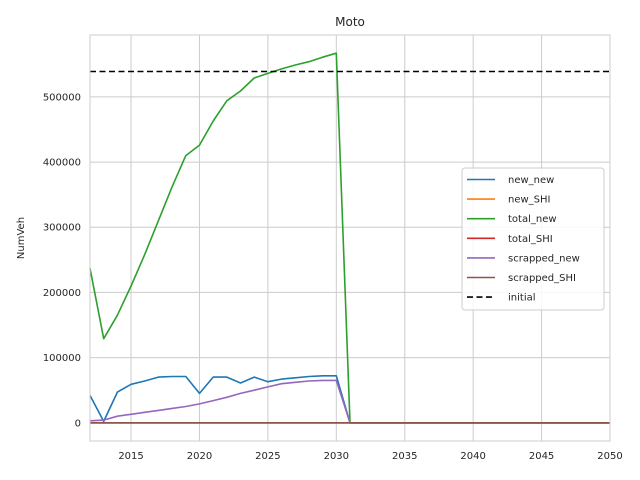 The height and width of the screenshot is (480, 640). I want to click on y-tick-label: 200000, so click(62, 293).